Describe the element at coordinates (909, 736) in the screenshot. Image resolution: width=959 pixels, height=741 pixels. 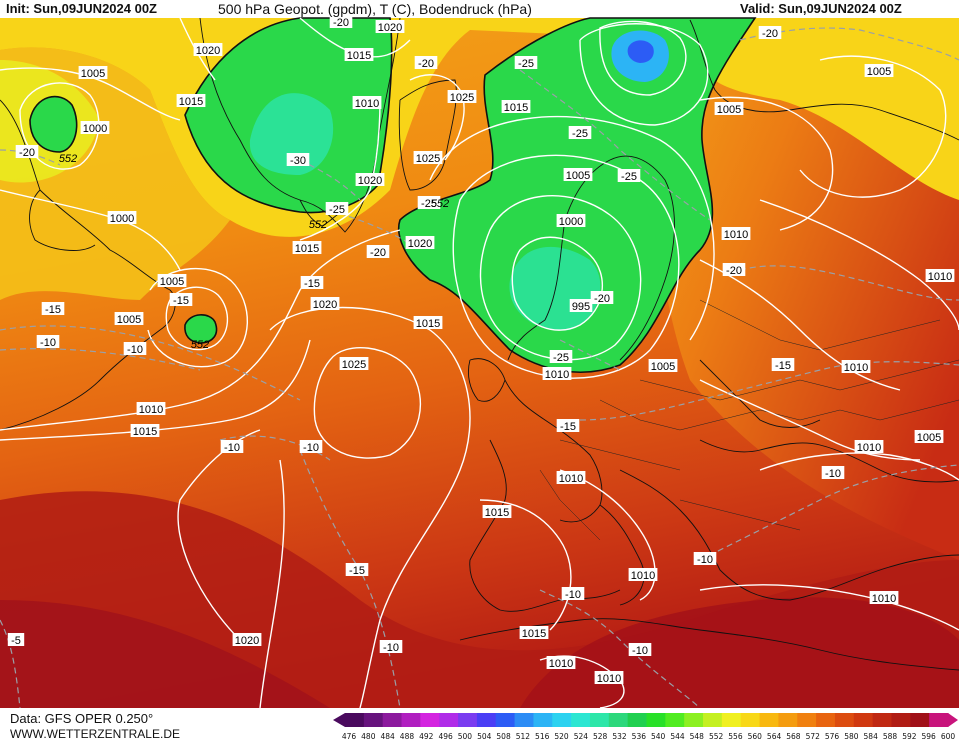
I see `colorbar-tick-label: 592` at that location.